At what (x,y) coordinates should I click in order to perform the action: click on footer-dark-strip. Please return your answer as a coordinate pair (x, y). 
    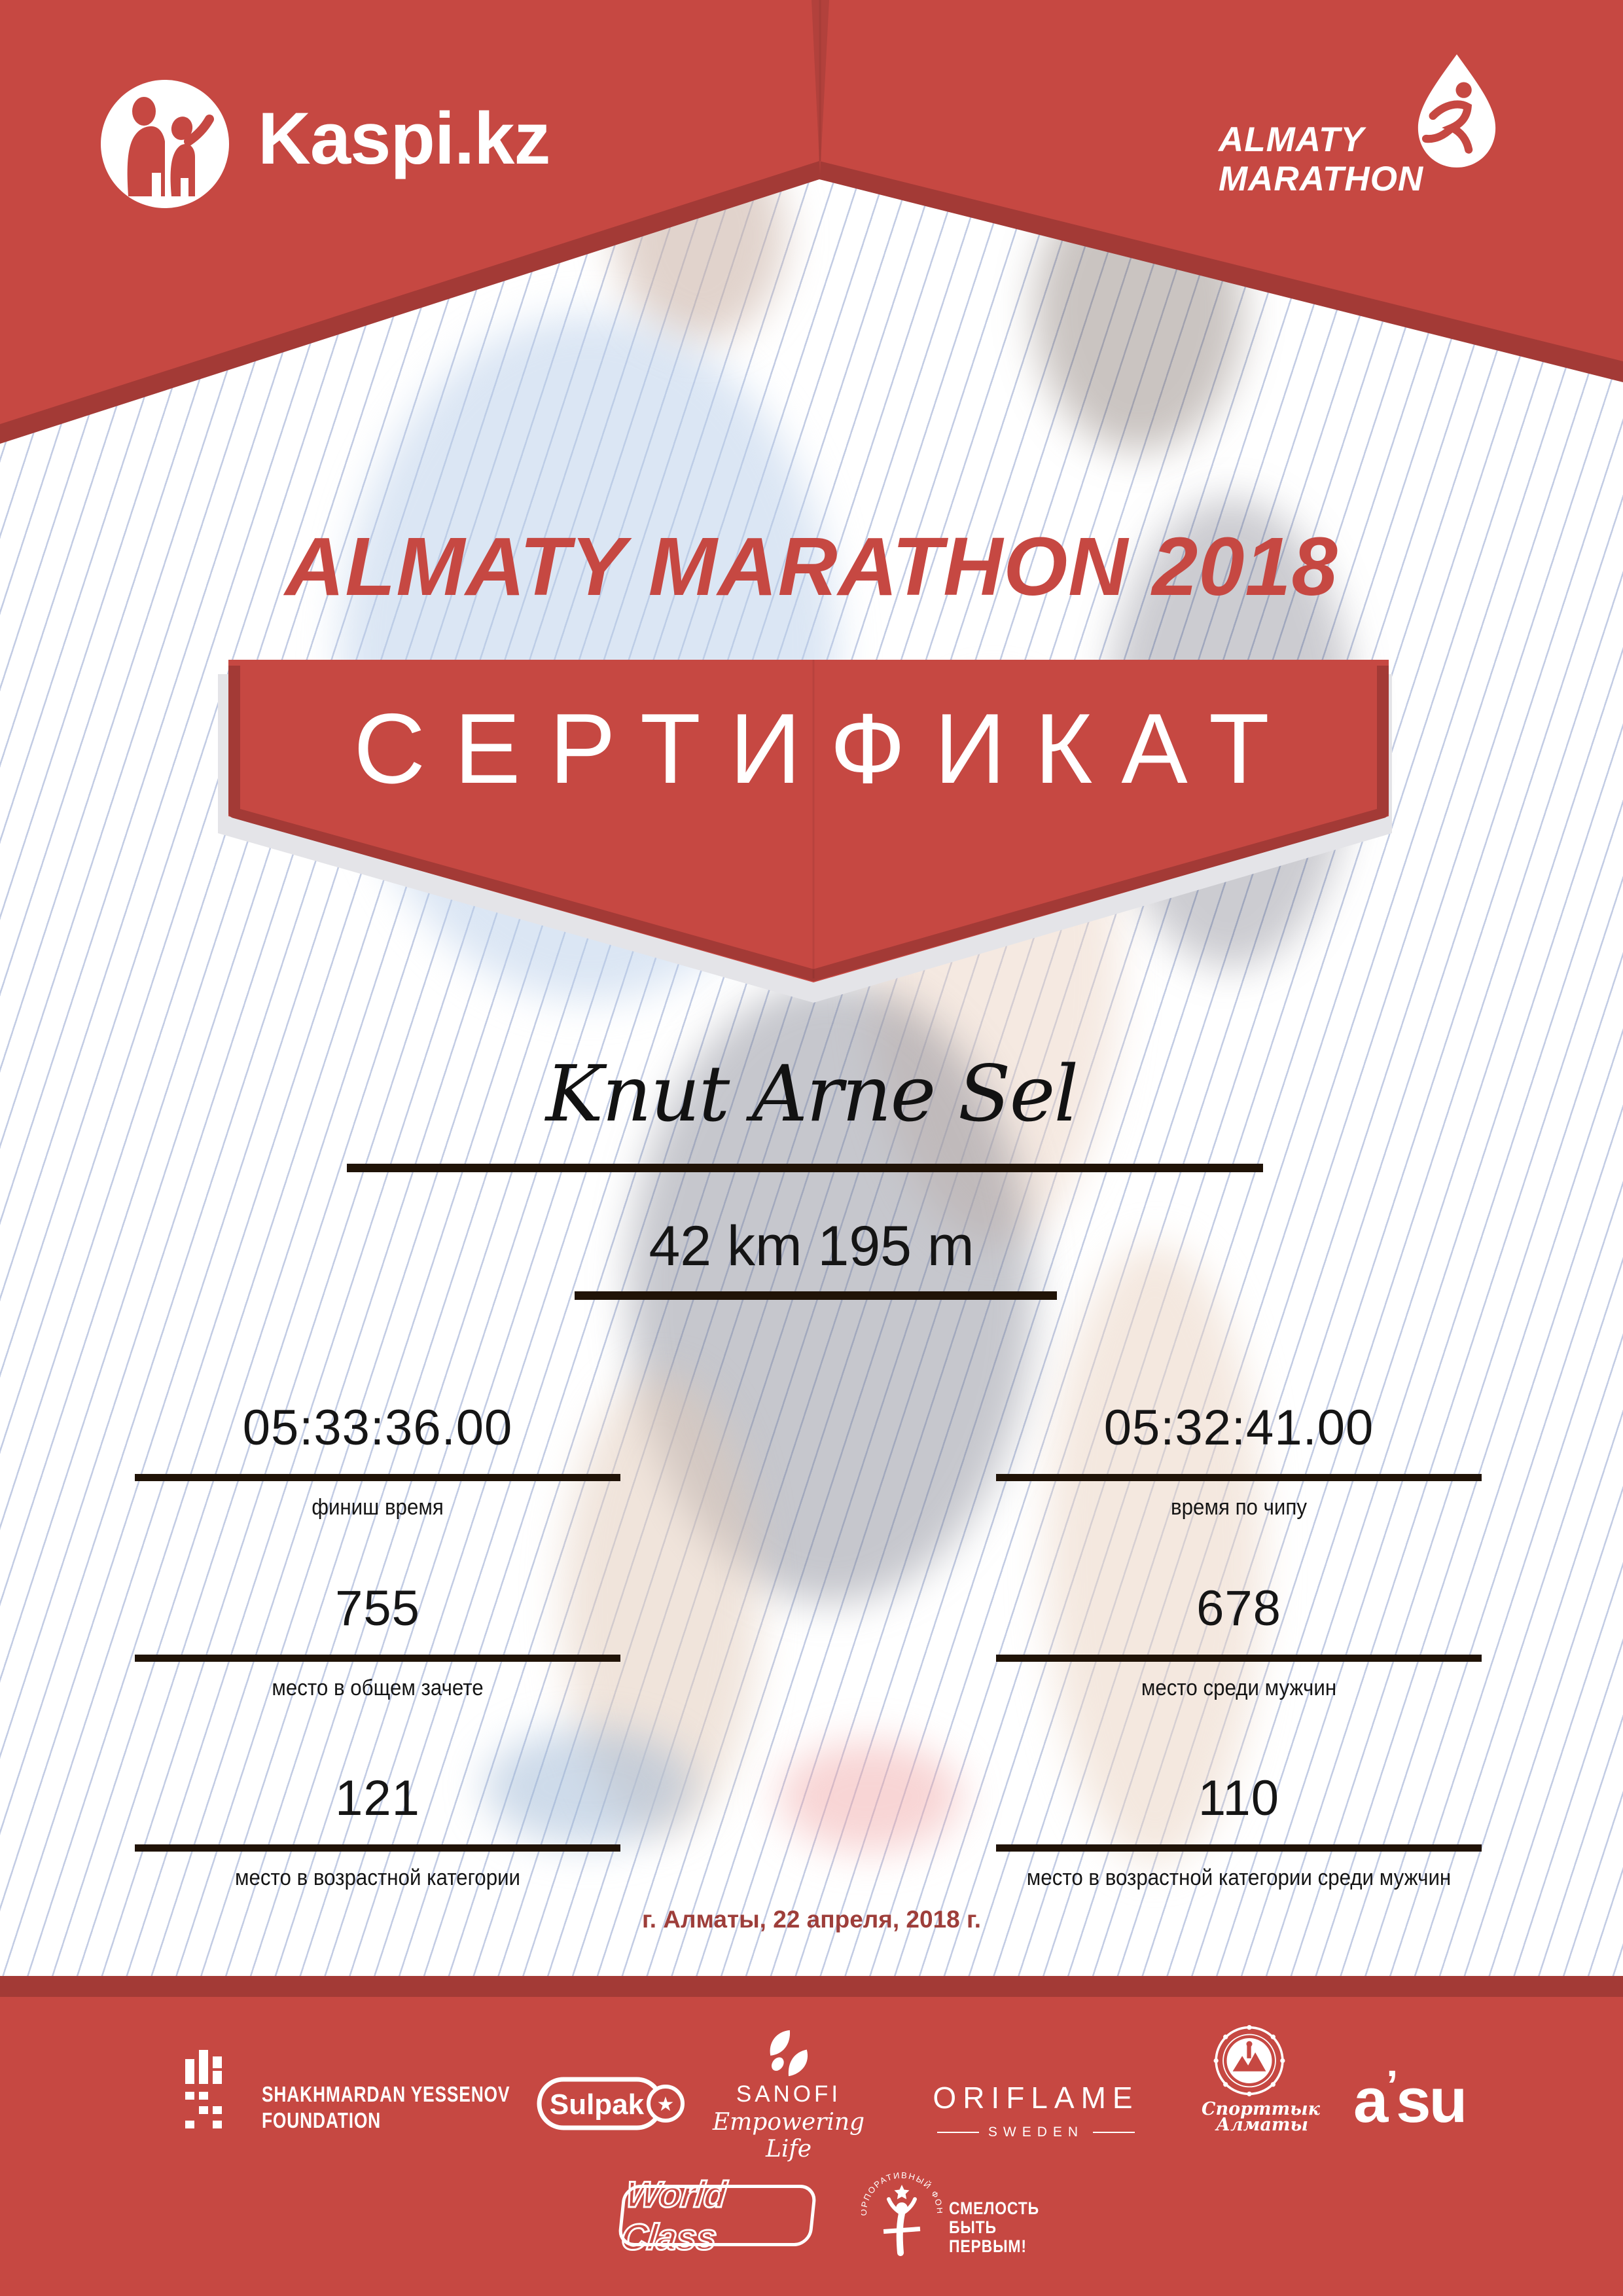
    Looking at the image, I should click on (811, 1986).